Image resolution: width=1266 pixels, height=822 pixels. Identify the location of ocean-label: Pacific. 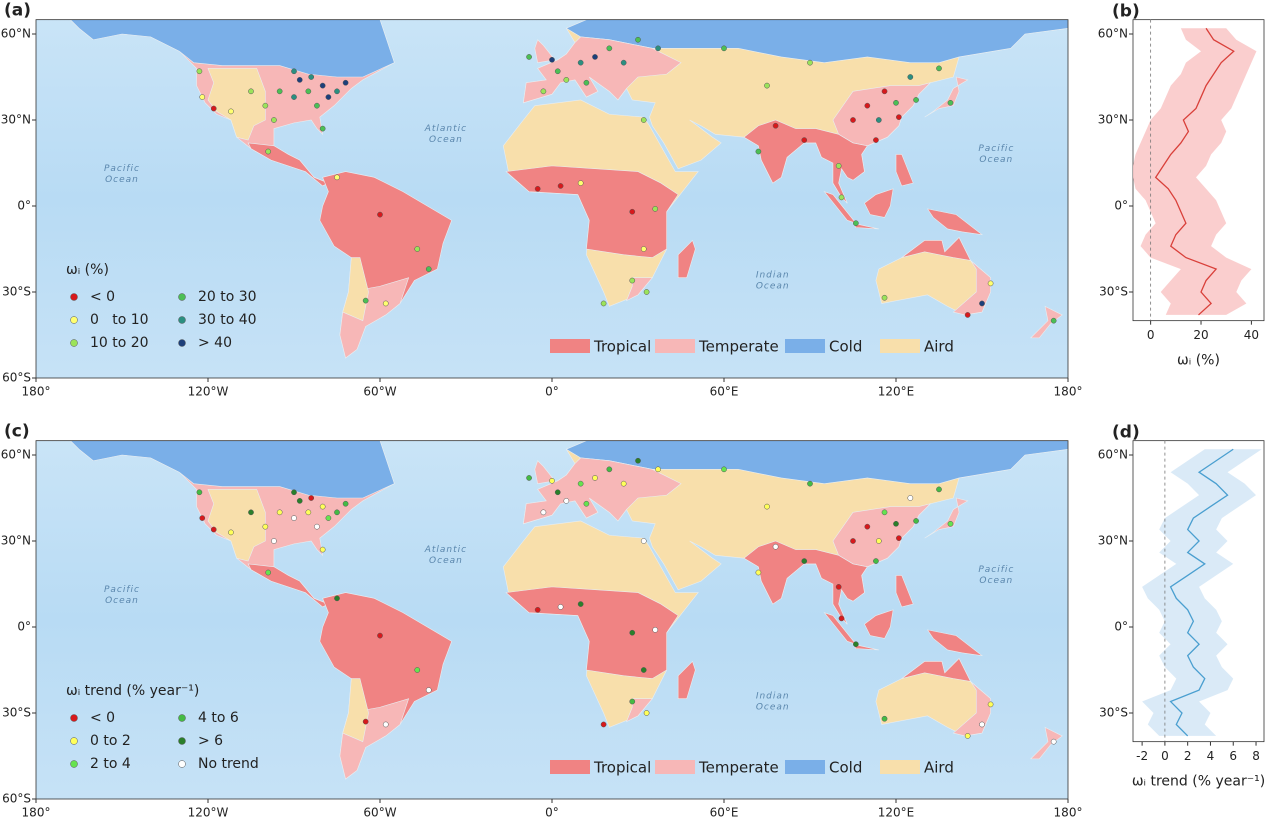
(996, 149).